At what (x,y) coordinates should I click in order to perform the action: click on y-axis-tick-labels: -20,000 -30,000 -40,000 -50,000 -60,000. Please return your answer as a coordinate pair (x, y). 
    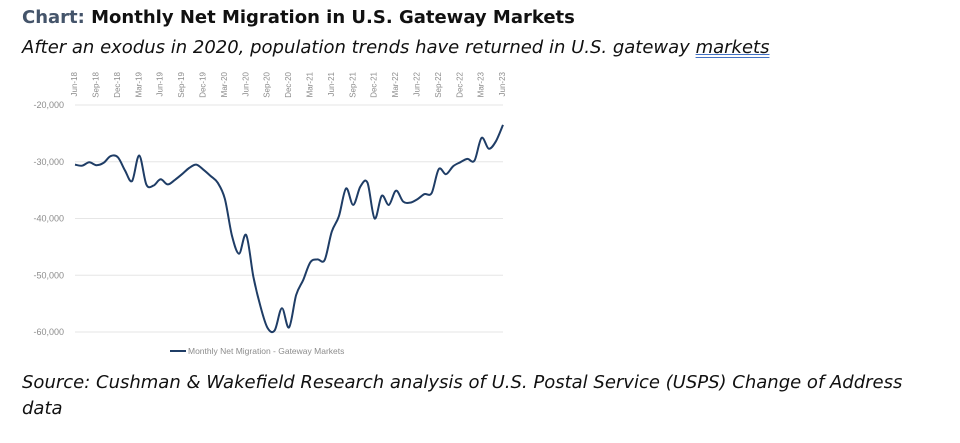
    Looking at the image, I should click on (48, 218).